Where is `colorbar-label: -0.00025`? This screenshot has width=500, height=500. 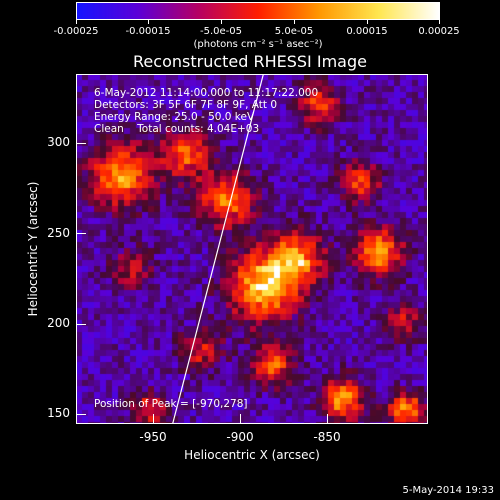 colorbar-label: -0.00025 is located at coordinates (76, 31).